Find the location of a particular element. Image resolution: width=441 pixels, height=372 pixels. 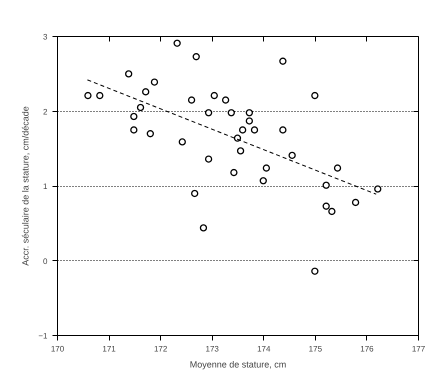

y-tick-label: 0 is located at coordinates (45, 261).